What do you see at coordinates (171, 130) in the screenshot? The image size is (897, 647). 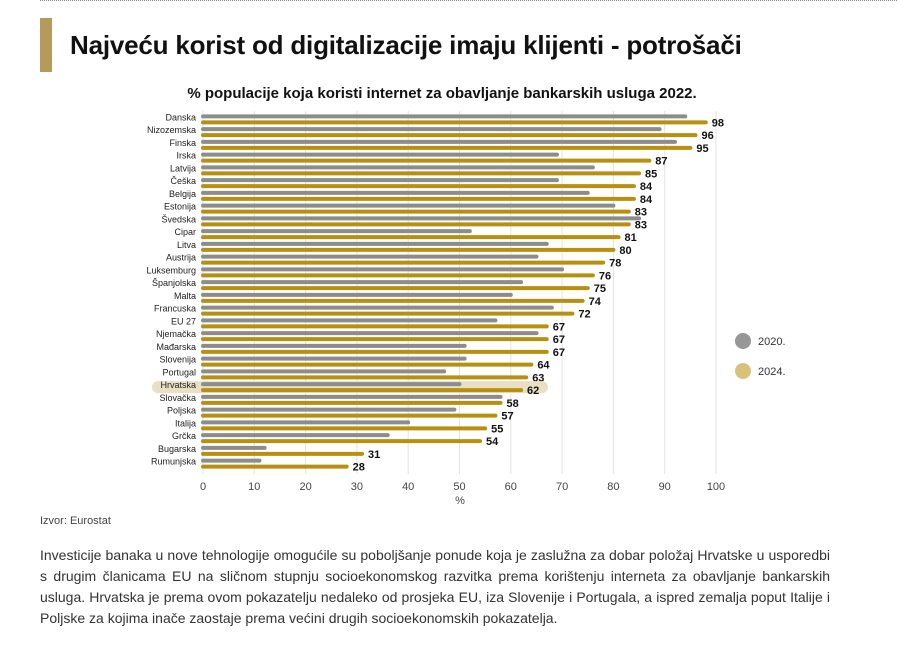 I see `category-label: Nizozemska` at bounding box center [171, 130].